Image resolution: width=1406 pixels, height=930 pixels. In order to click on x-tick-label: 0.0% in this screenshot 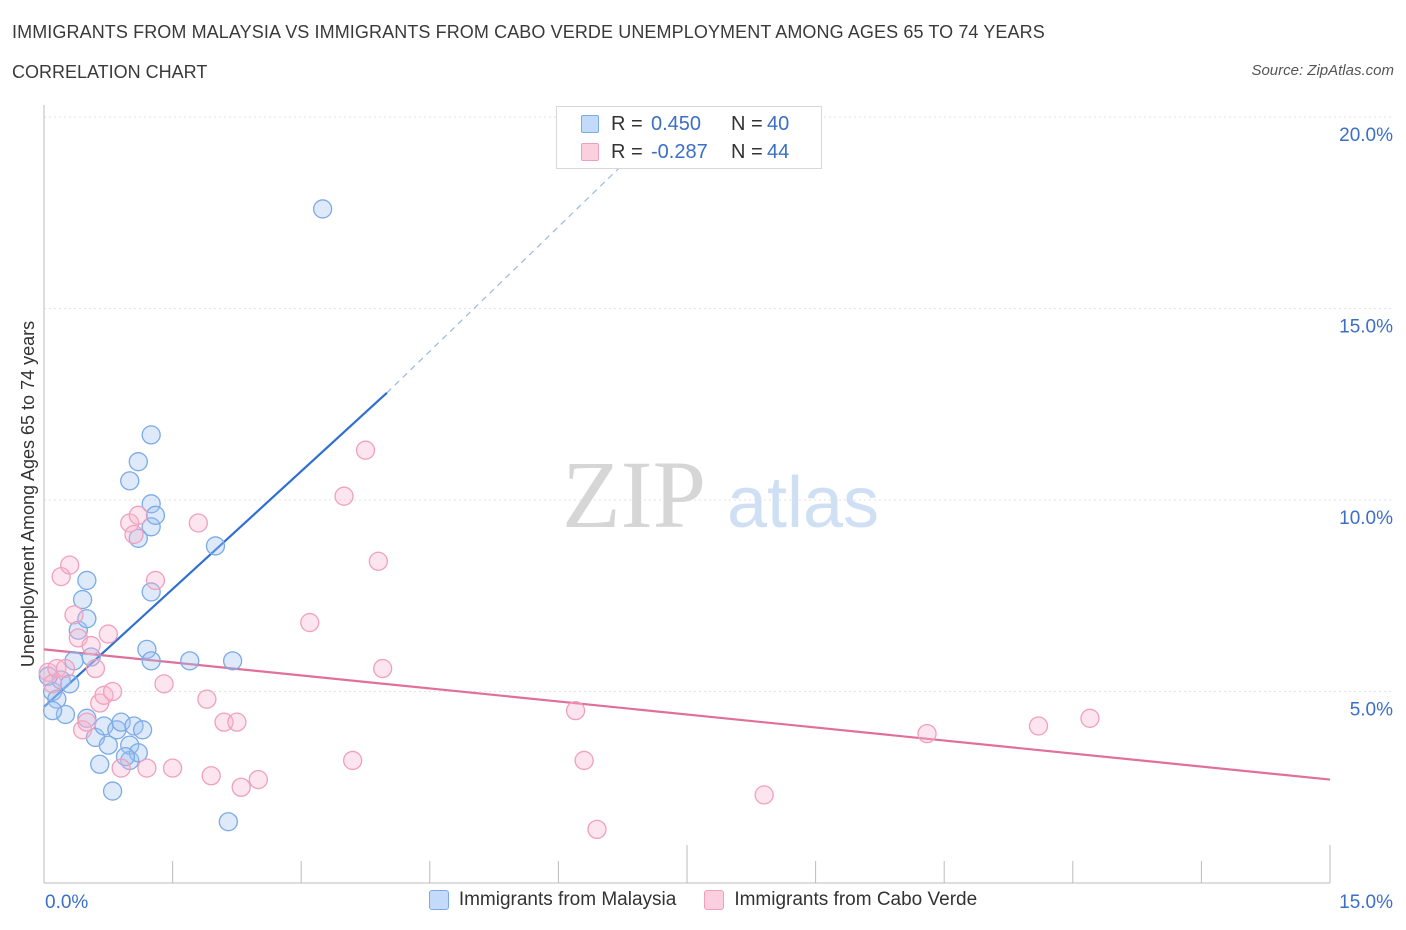, I will do `click(66, 902)`.